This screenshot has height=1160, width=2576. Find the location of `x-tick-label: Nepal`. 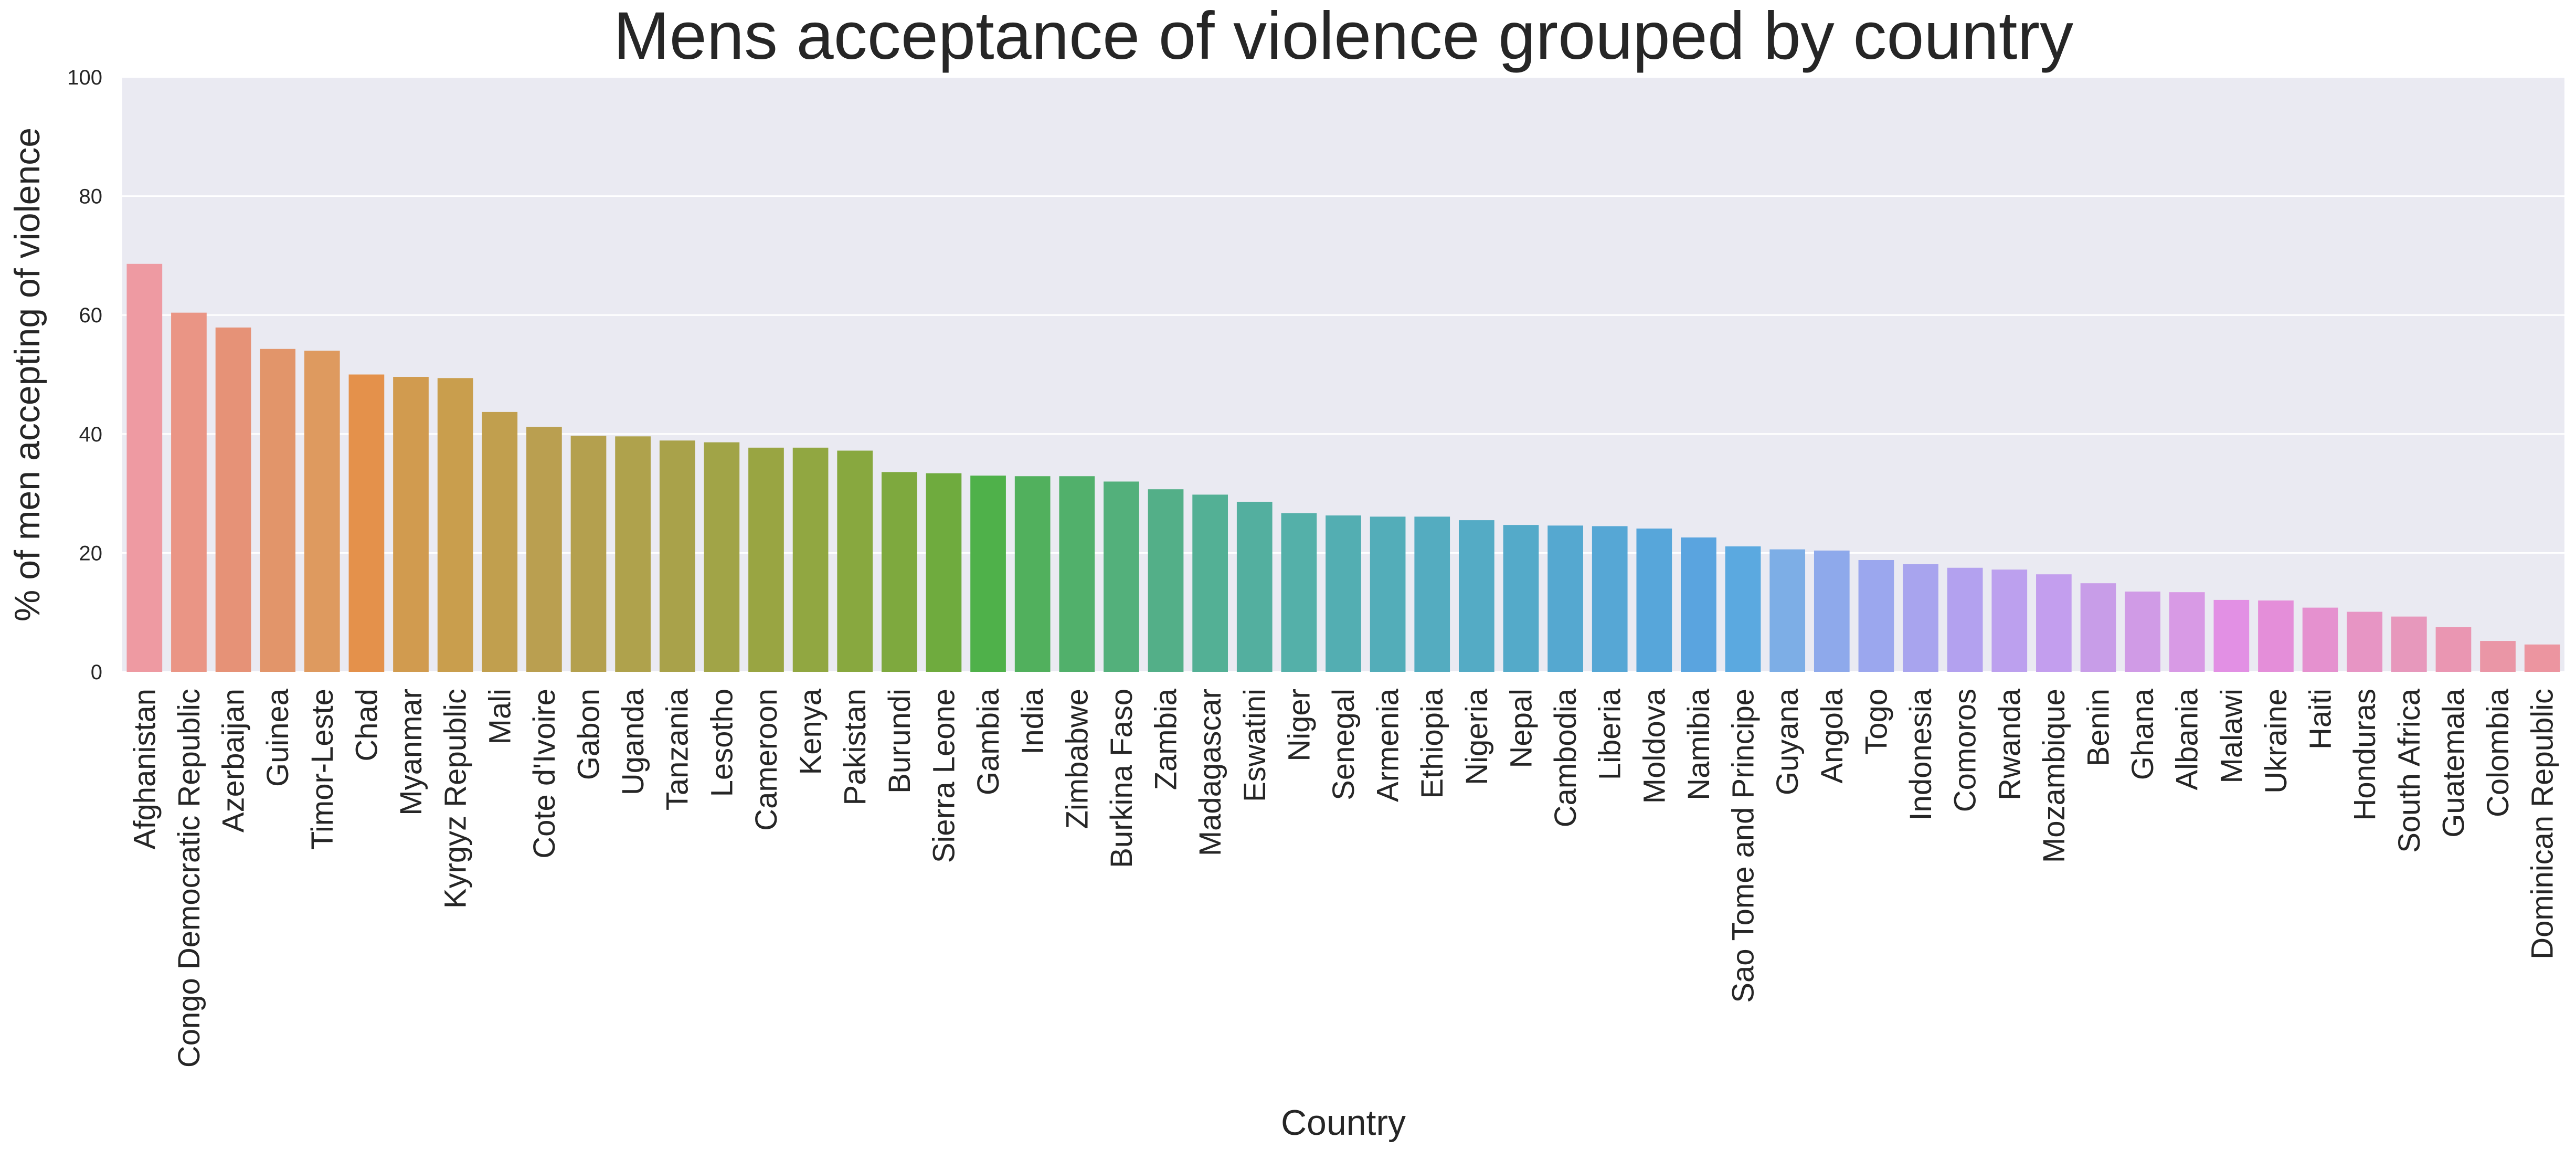

x-tick-label: Nepal is located at coordinates (1521, 728).